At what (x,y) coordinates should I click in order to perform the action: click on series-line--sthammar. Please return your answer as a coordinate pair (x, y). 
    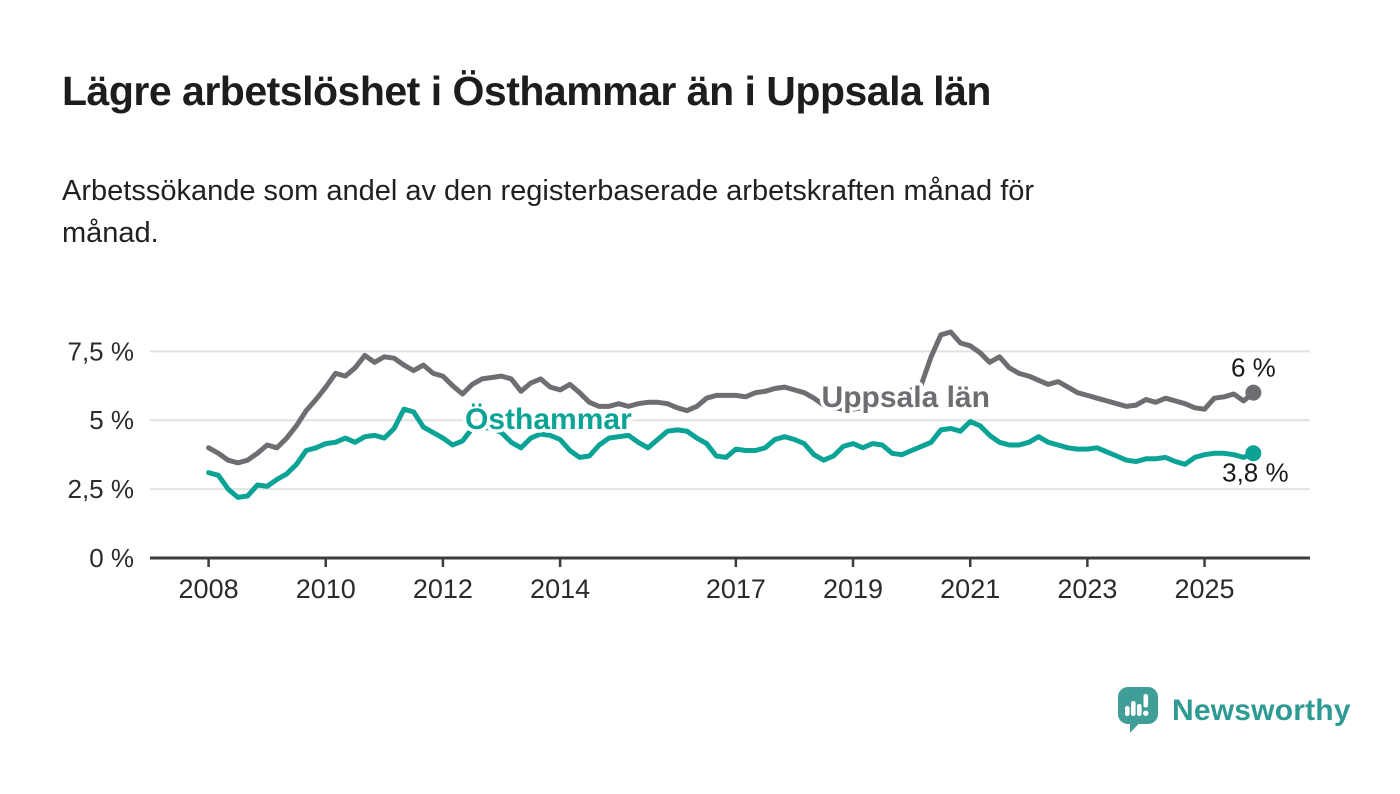
    Looking at the image, I should click on (731, 453).